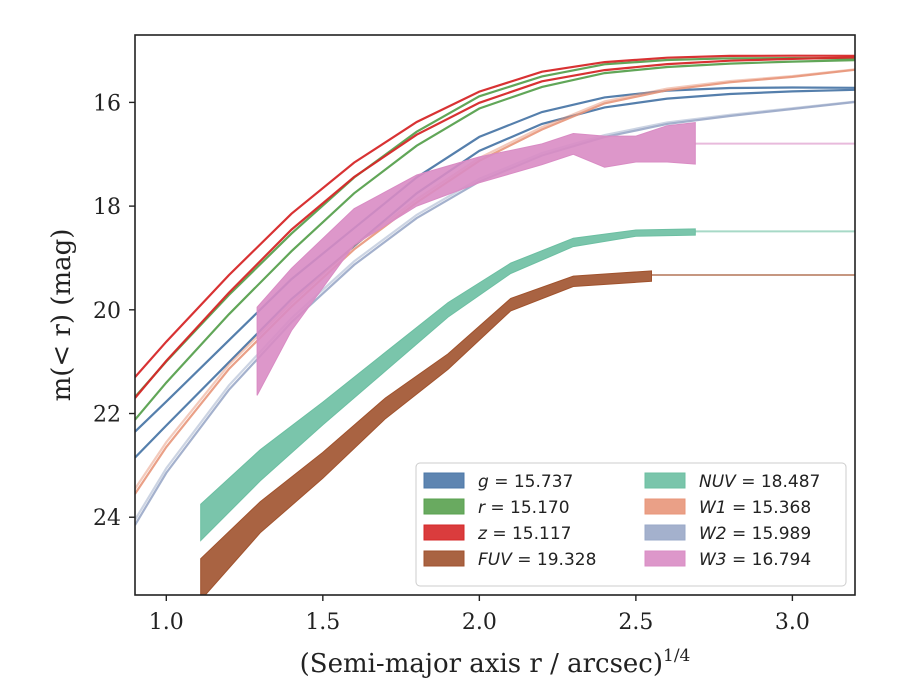 The image size is (900, 700). What do you see at coordinates (665, 532) in the screenshot?
I see `legend-swatch-w2` at bounding box center [665, 532].